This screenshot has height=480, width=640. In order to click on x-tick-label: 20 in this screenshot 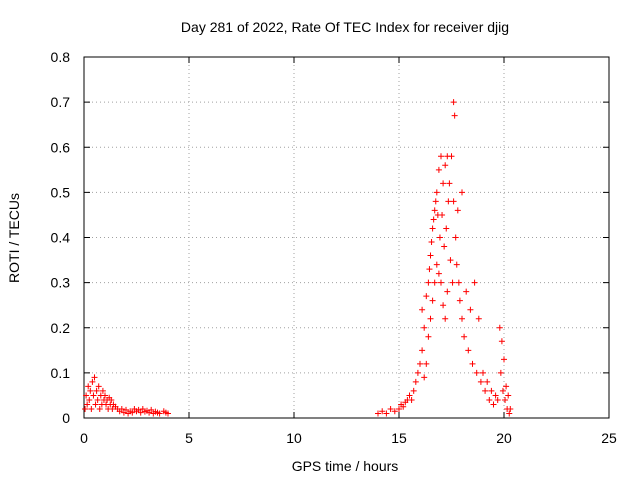, I will do `click(504, 438)`.